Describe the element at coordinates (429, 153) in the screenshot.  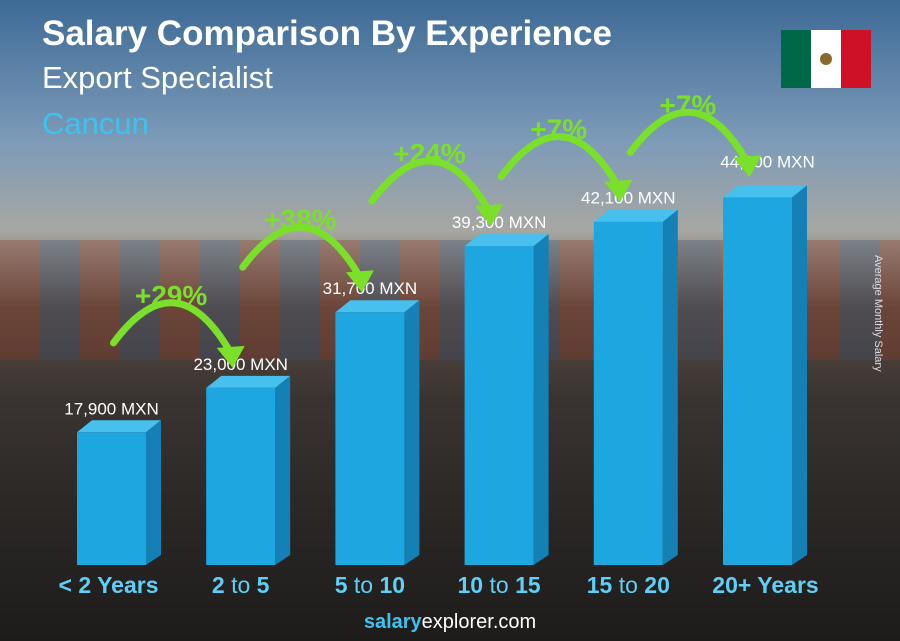
I see `change-label: +24%` at that location.